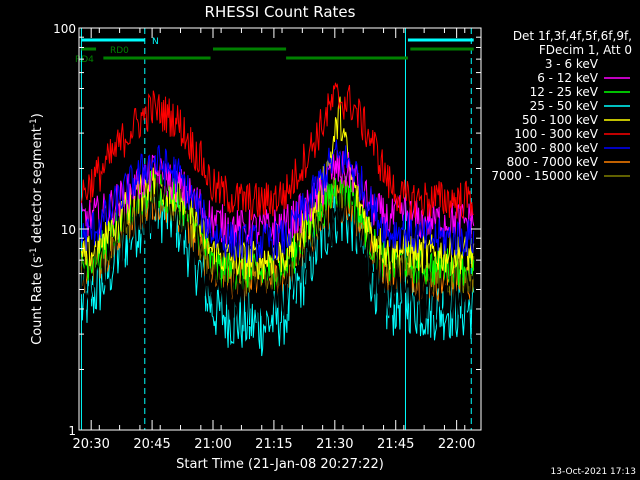 Image resolution: width=640 pixels, height=480 pixels. I want to click on legend-label-1: 3 - 6 keV, so click(572, 64).